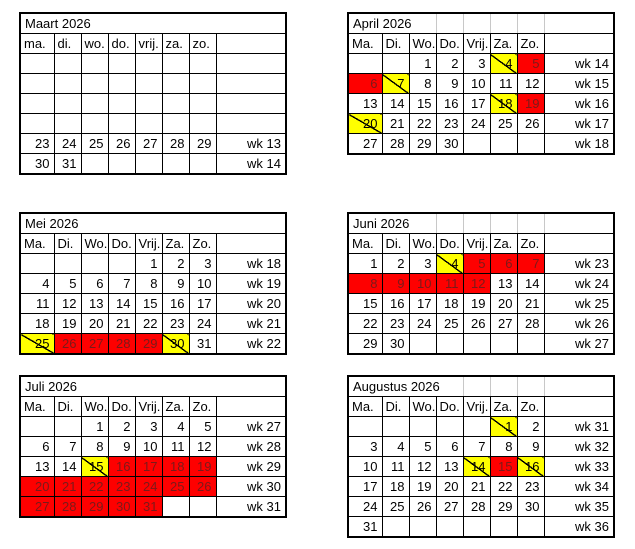 The width and height of the screenshot is (635, 549). I want to click on day-cell: 30, so click(530, 506).